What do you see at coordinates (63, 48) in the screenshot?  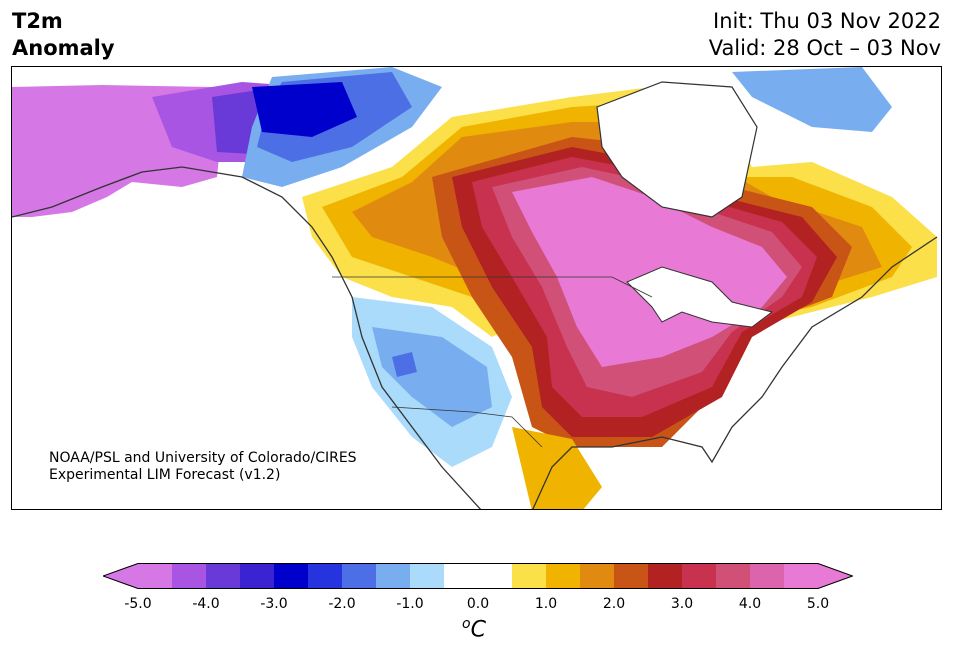 I see `title-line-2: Anomaly` at bounding box center [63, 48].